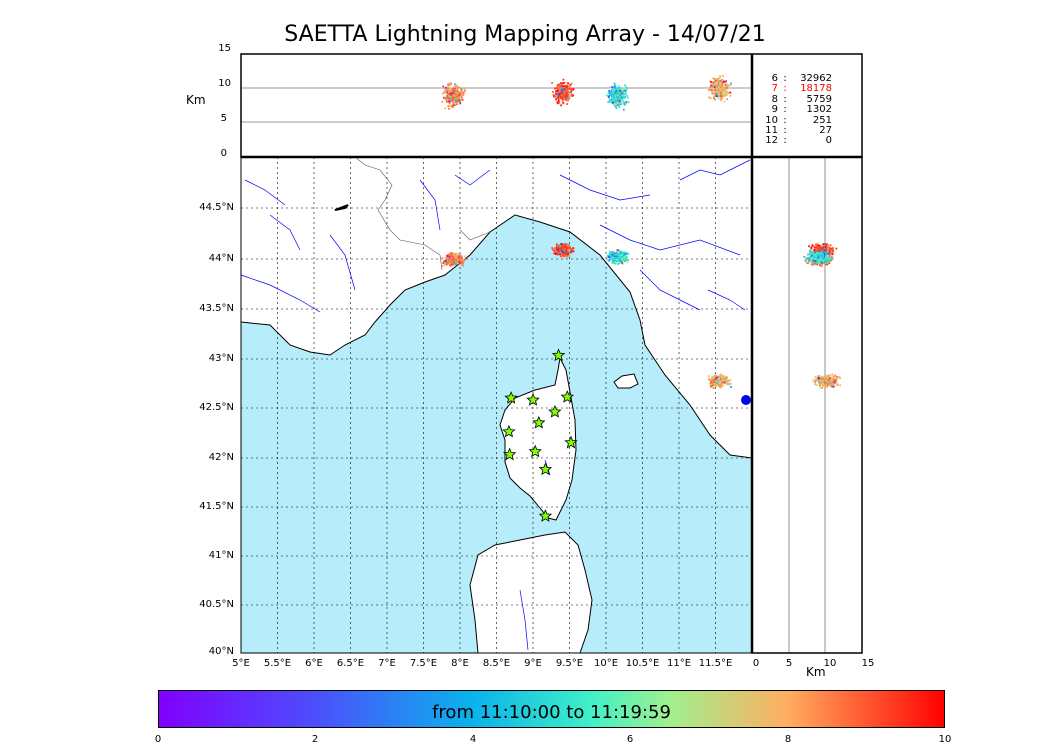  What do you see at coordinates (816, 78) in the screenshot?
I see `source-count: 32962` at bounding box center [816, 78].